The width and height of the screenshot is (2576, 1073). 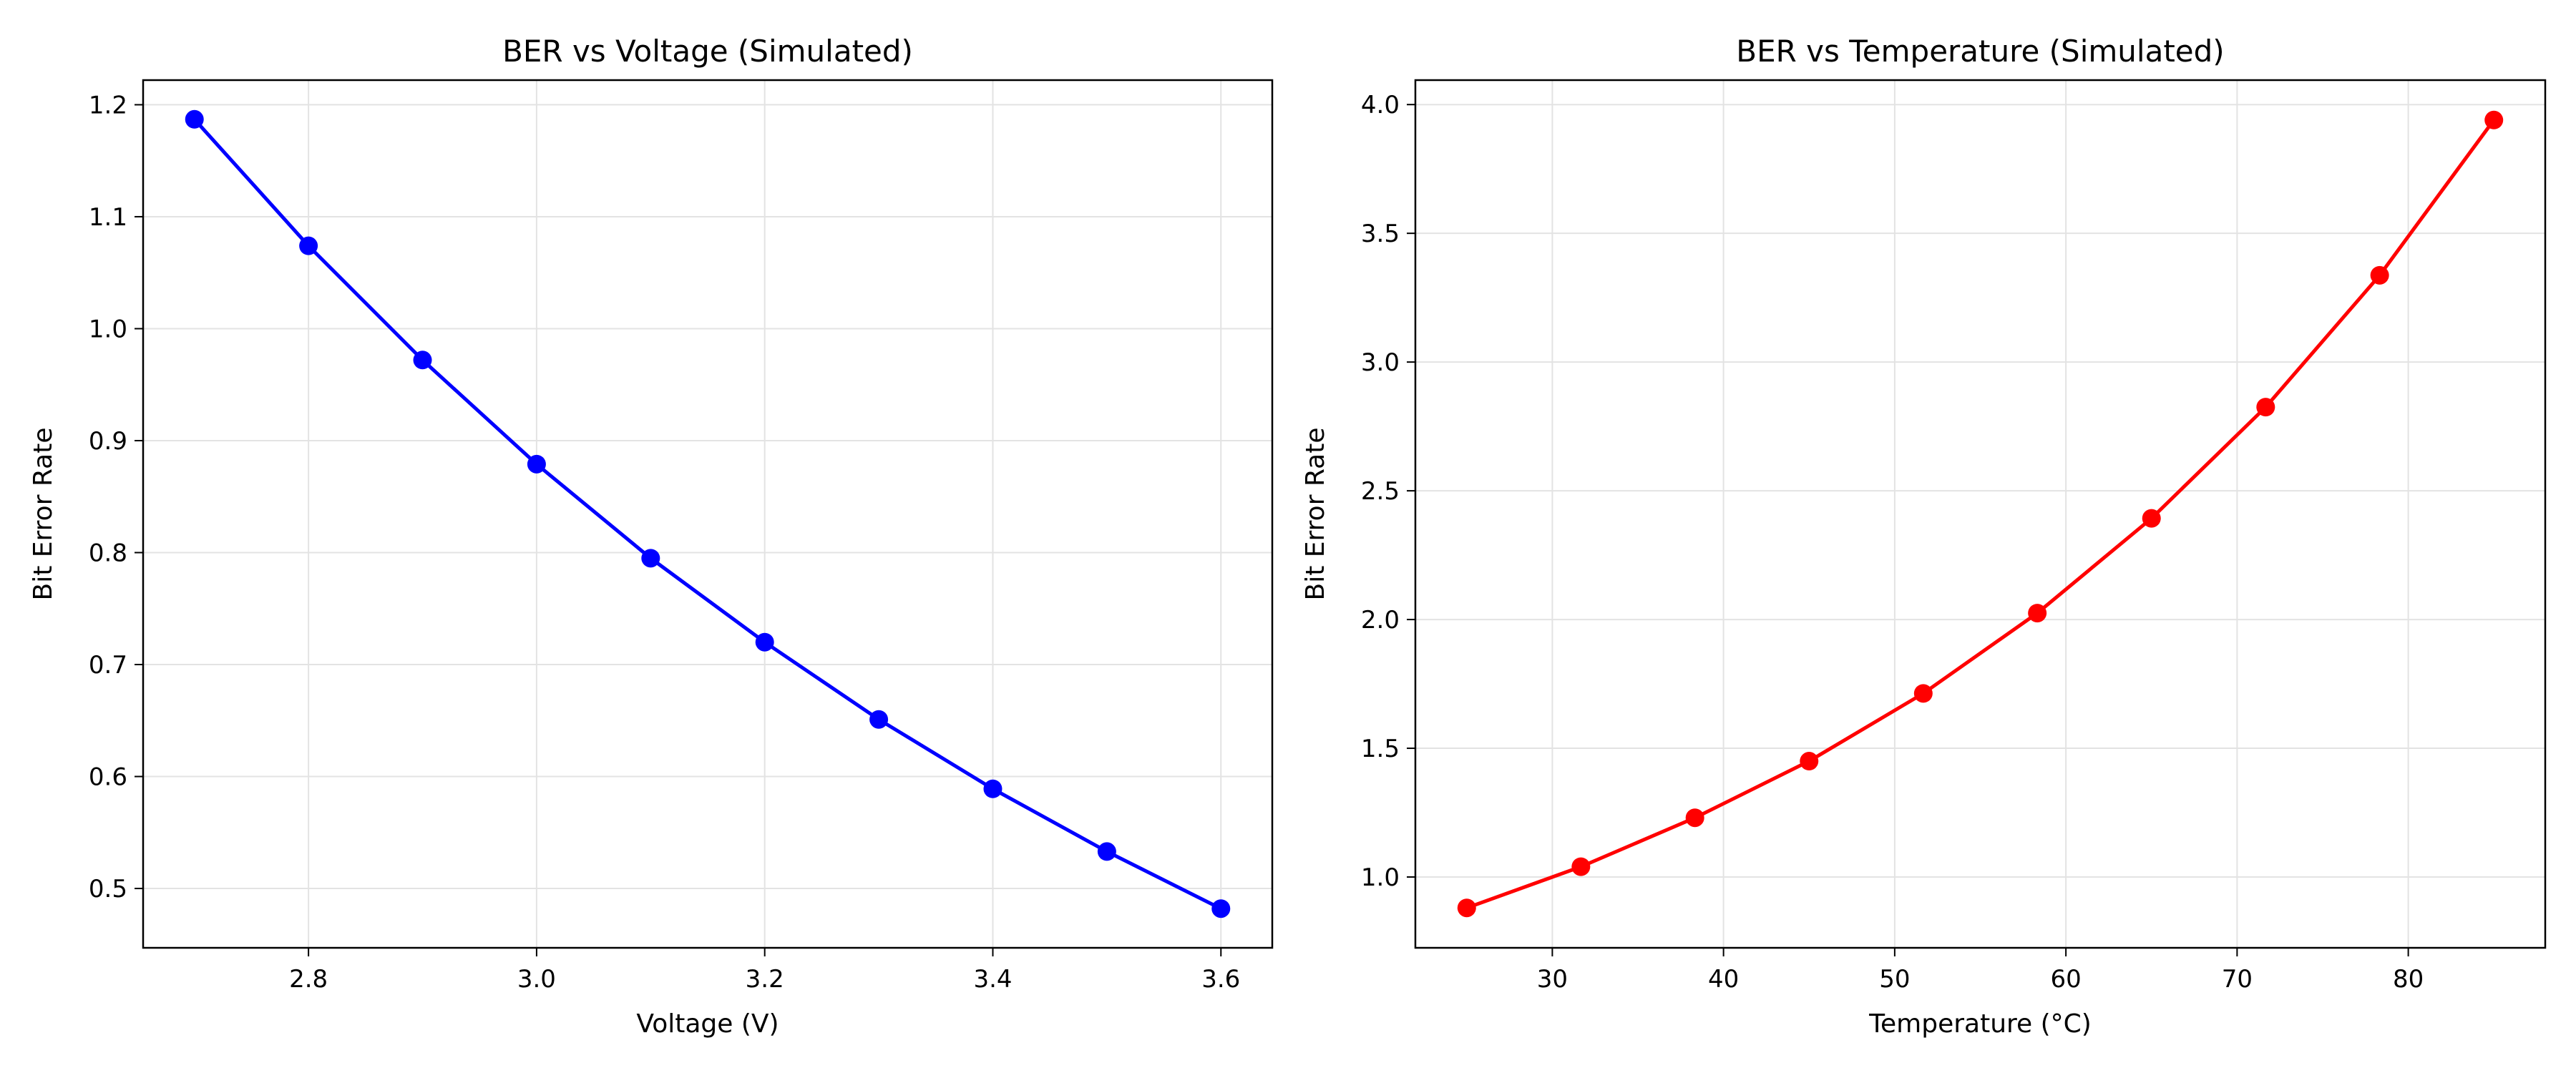 What do you see at coordinates (1380, 105) in the screenshot?
I see `y-tick-label: 4.0` at bounding box center [1380, 105].